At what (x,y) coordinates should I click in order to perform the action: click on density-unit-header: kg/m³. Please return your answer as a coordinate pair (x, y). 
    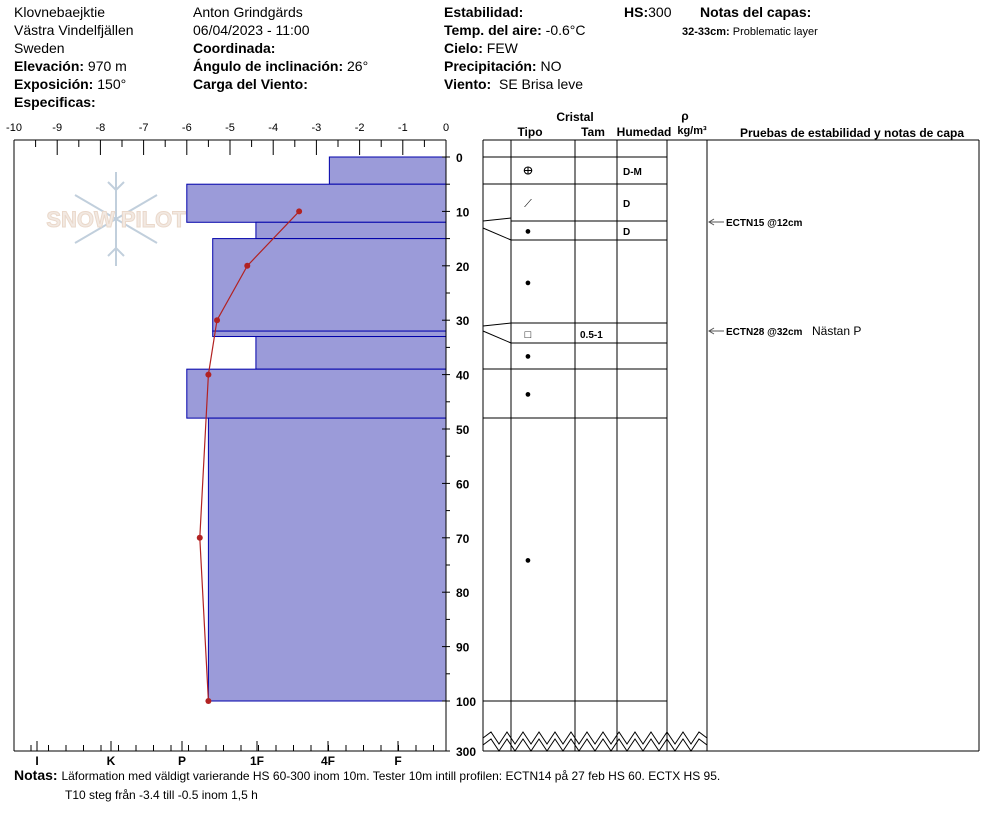
    Looking at the image, I should click on (692, 131).